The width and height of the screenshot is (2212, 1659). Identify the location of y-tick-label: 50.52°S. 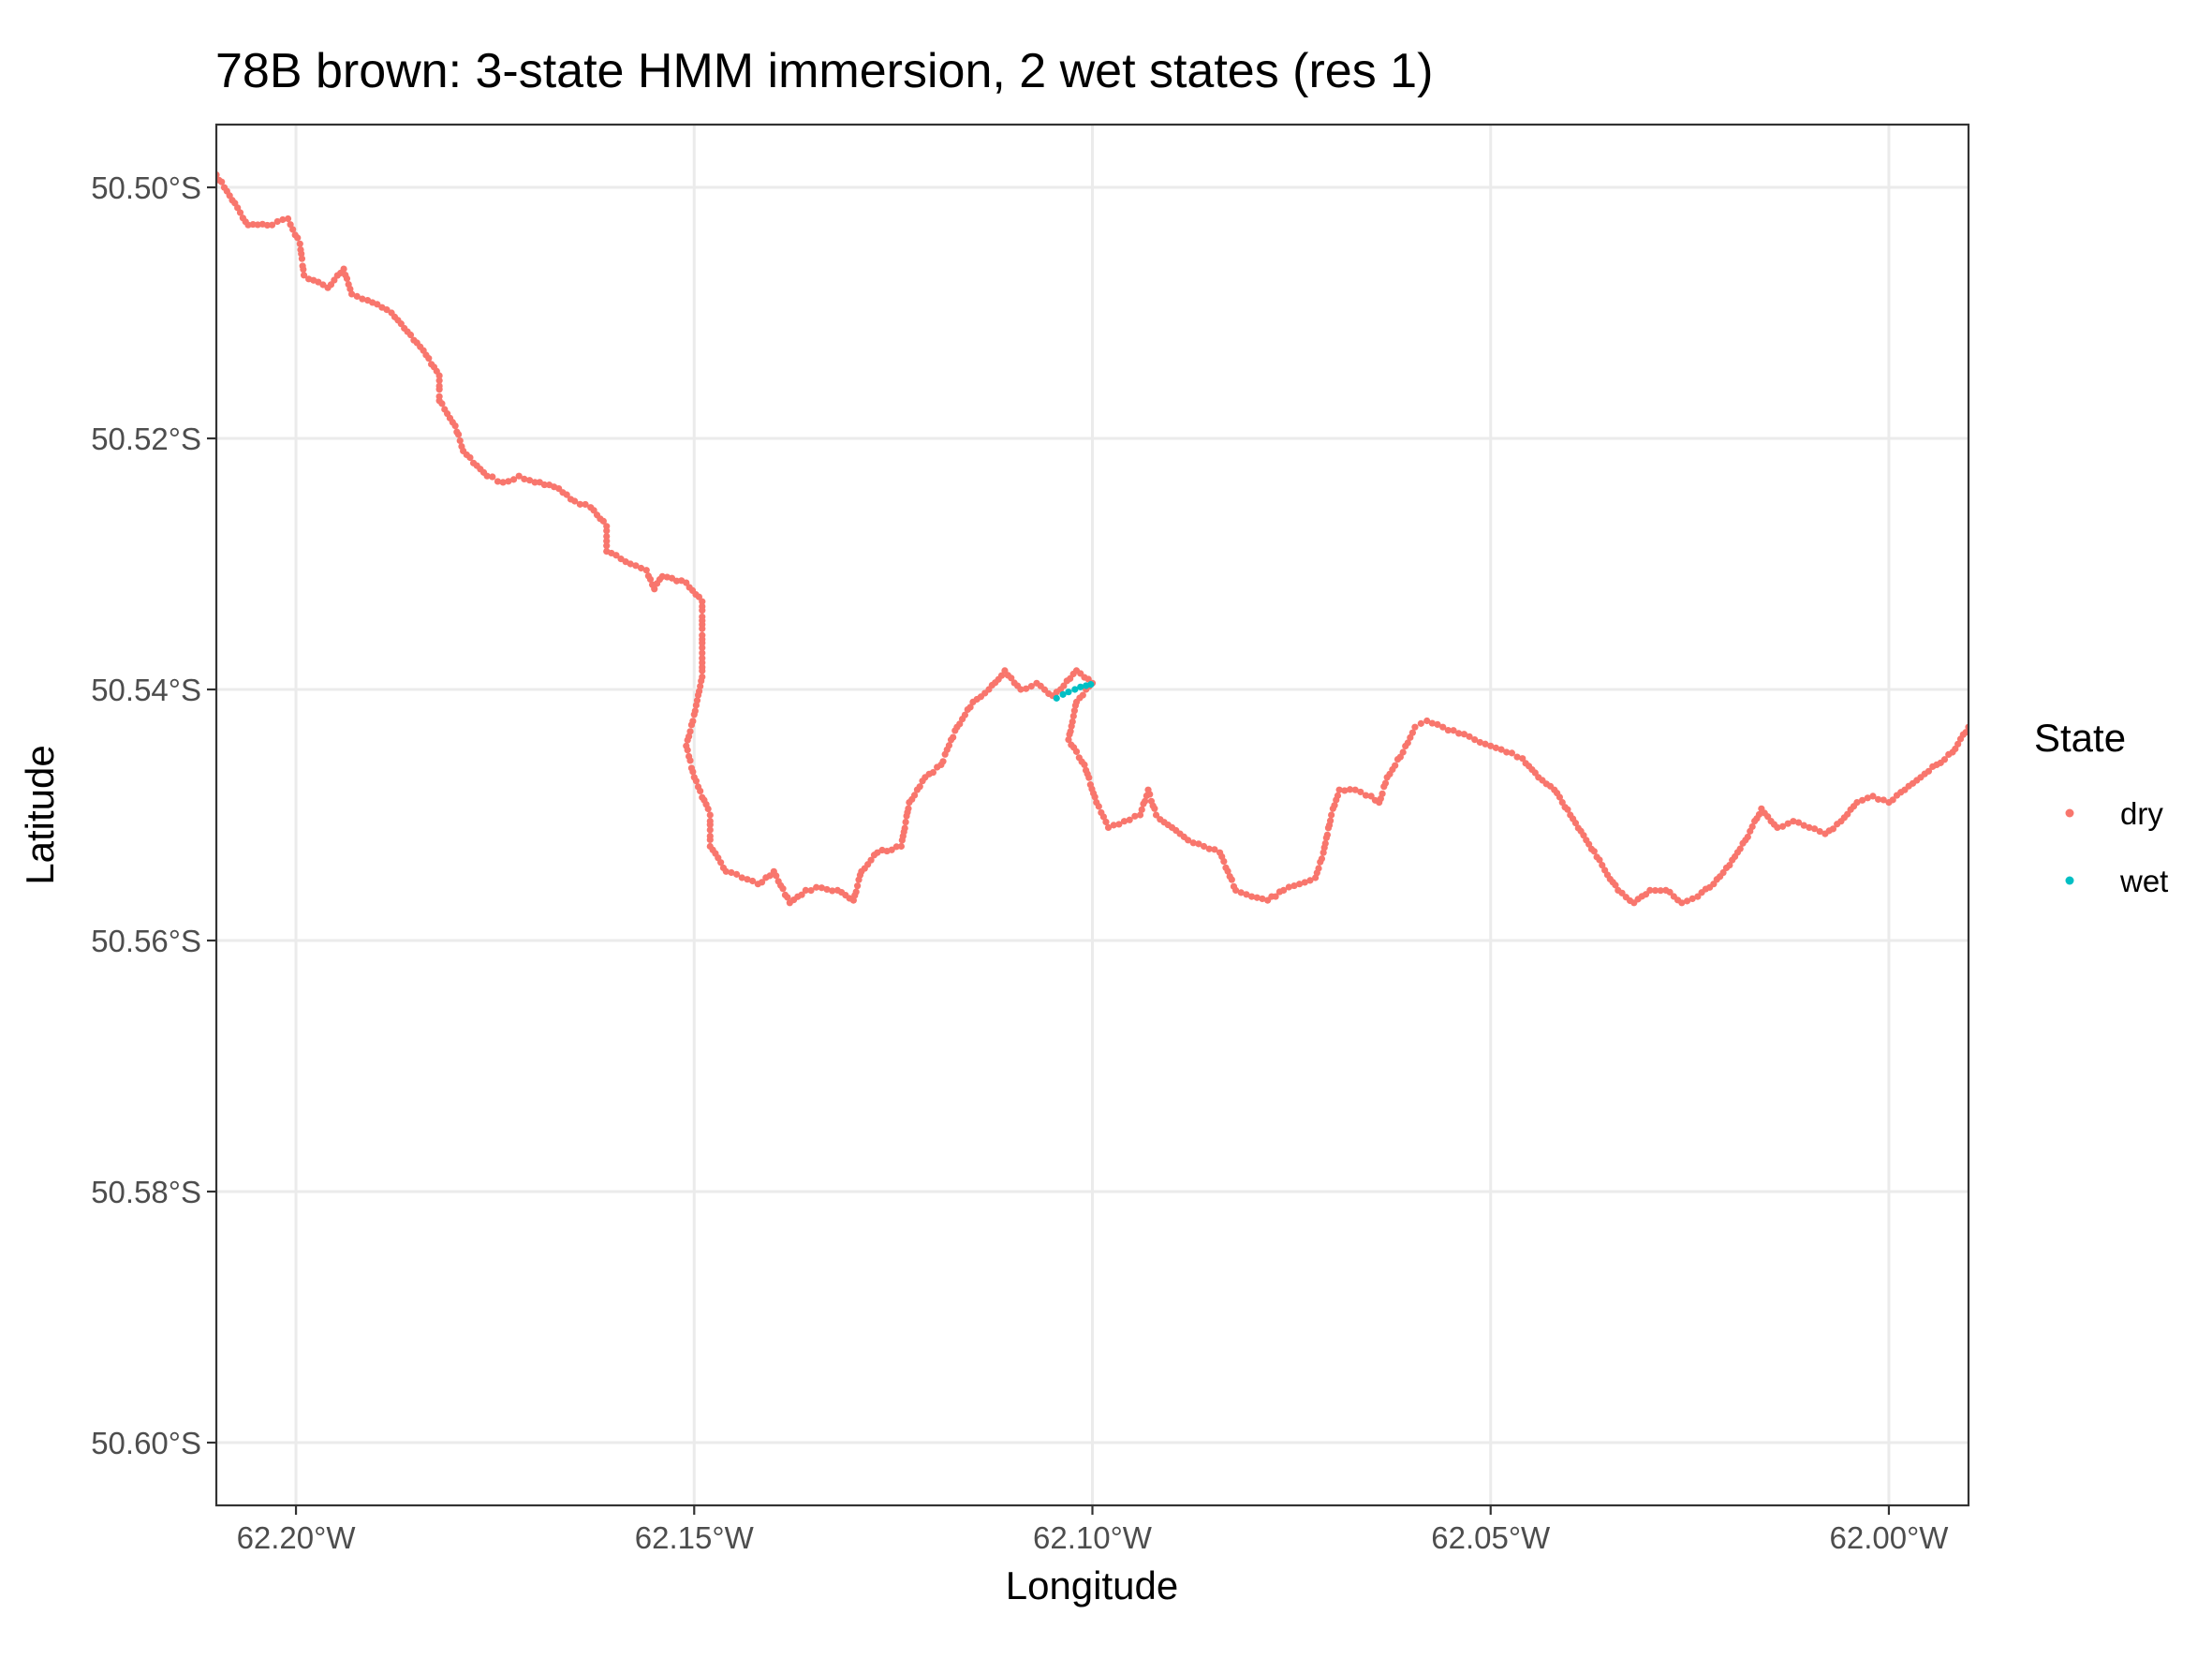
(146, 439).